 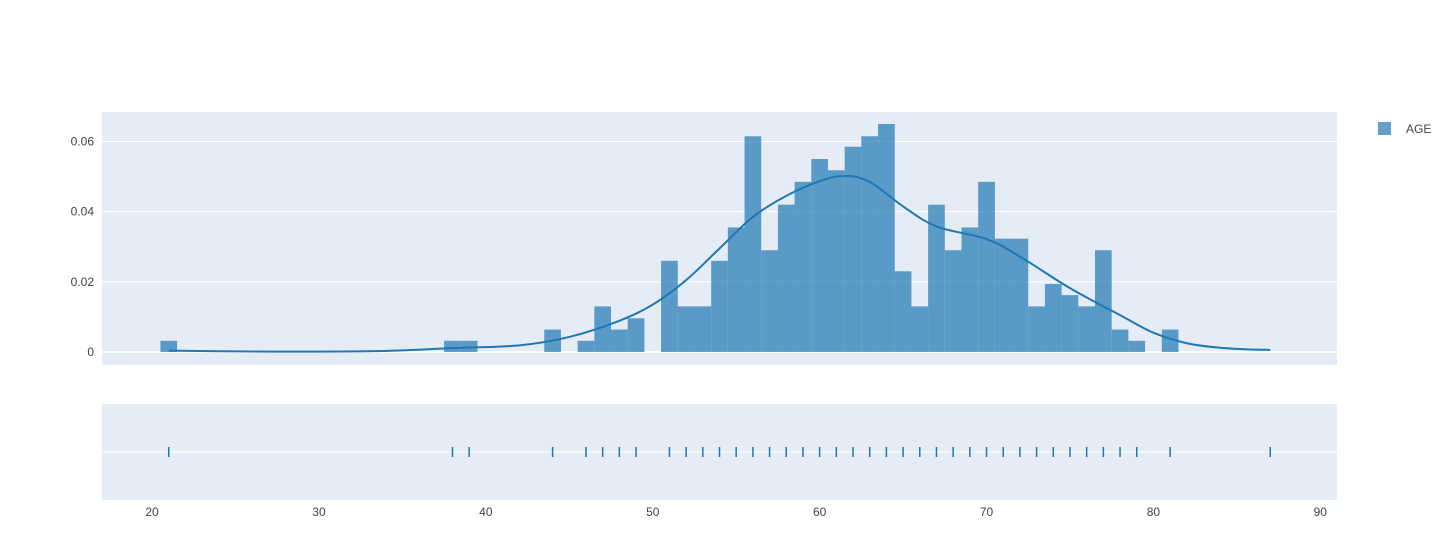 What do you see at coordinates (486, 512) in the screenshot?
I see `x-tick-label: 40` at bounding box center [486, 512].